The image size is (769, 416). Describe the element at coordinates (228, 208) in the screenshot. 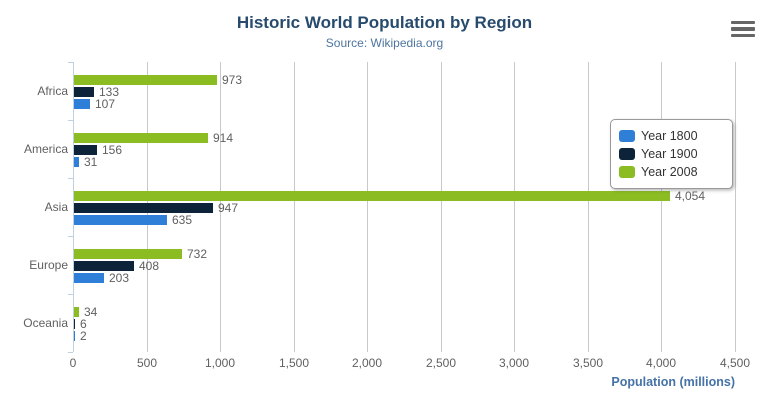

I see `data-label: 947` at that location.